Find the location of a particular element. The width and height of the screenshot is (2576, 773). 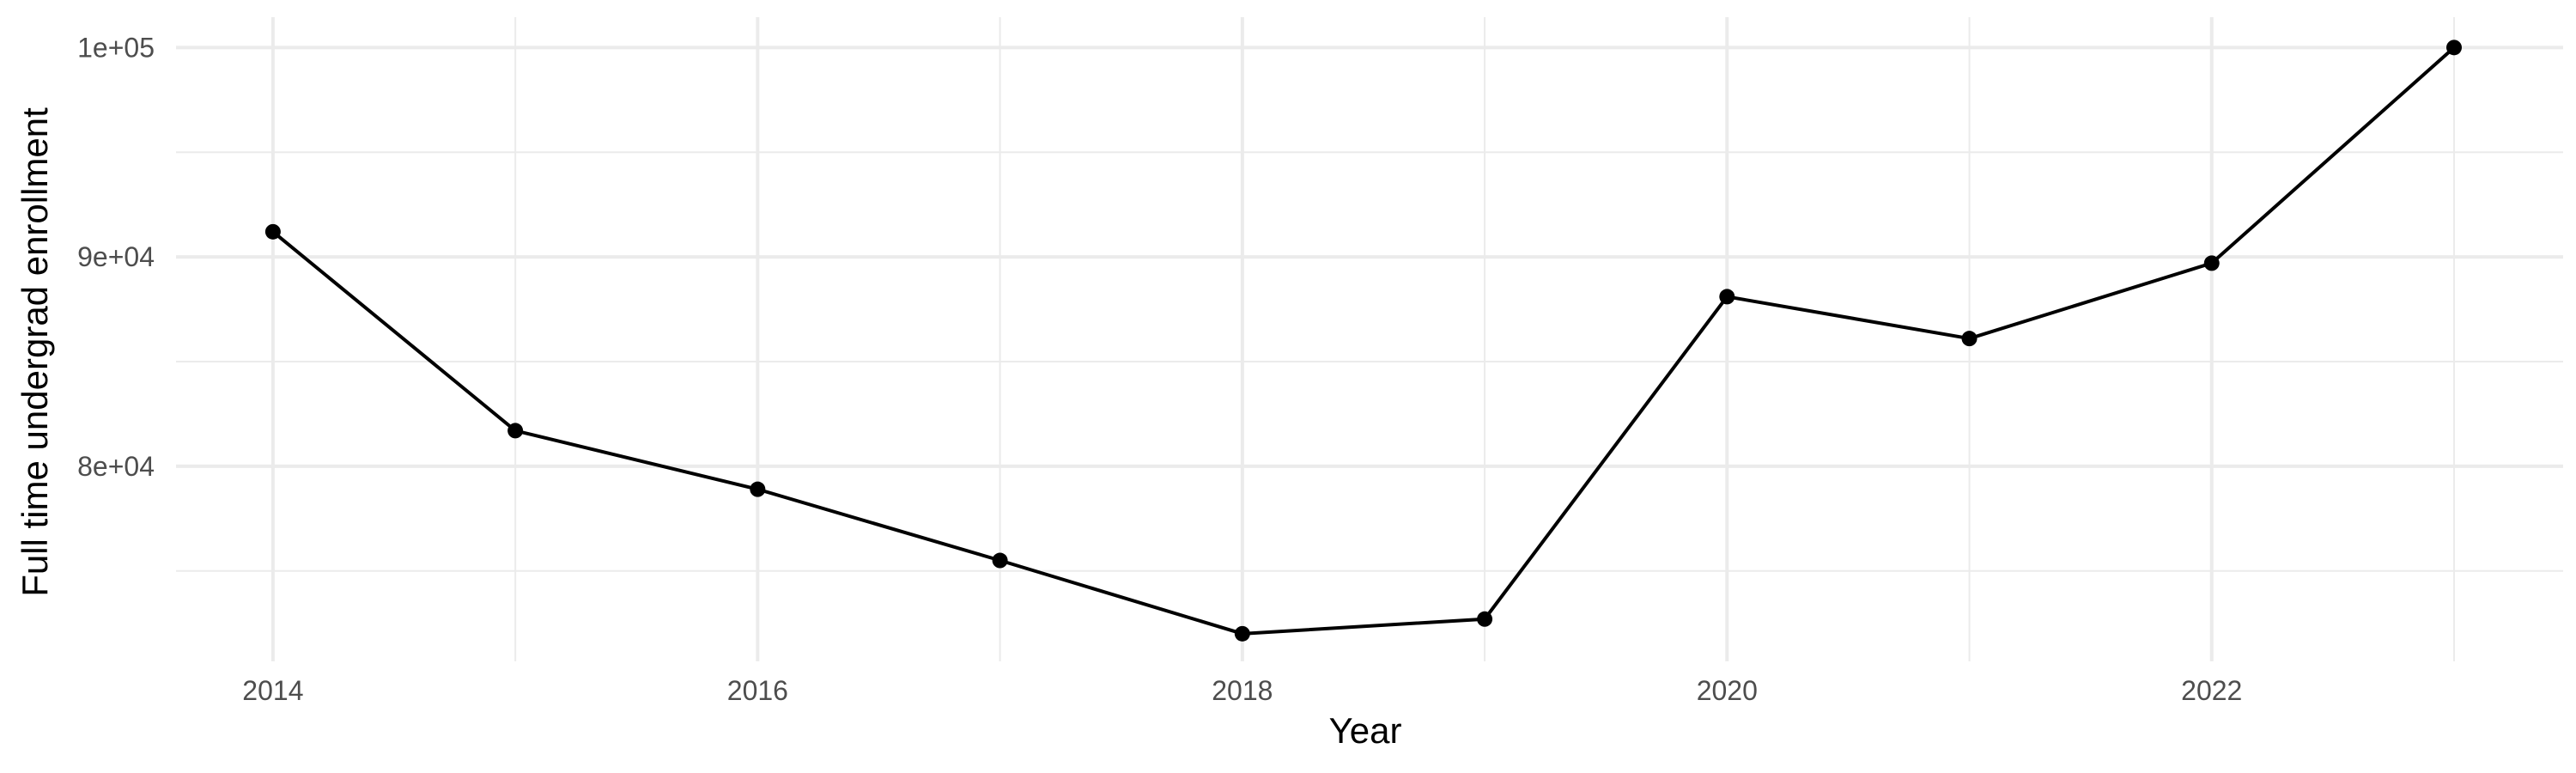

x-axis-title: Year is located at coordinates (1365, 730).